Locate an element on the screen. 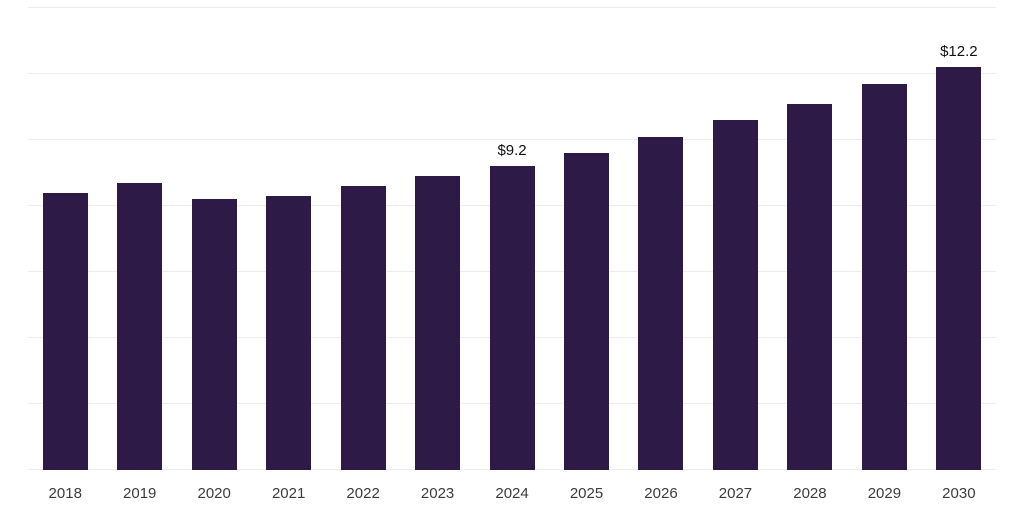 The width and height of the screenshot is (1024, 512). bar-2025 is located at coordinates (587, 311).